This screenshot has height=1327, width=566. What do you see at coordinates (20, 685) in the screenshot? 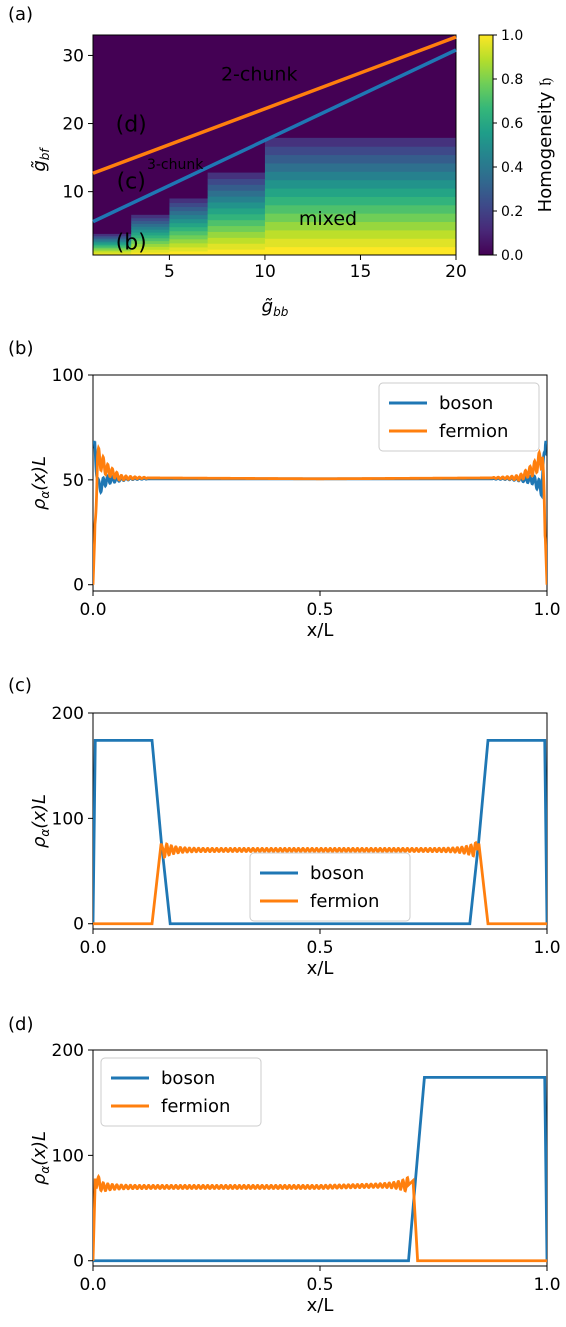
I see `panel-label: (c)` at bounding box center [20, 685].